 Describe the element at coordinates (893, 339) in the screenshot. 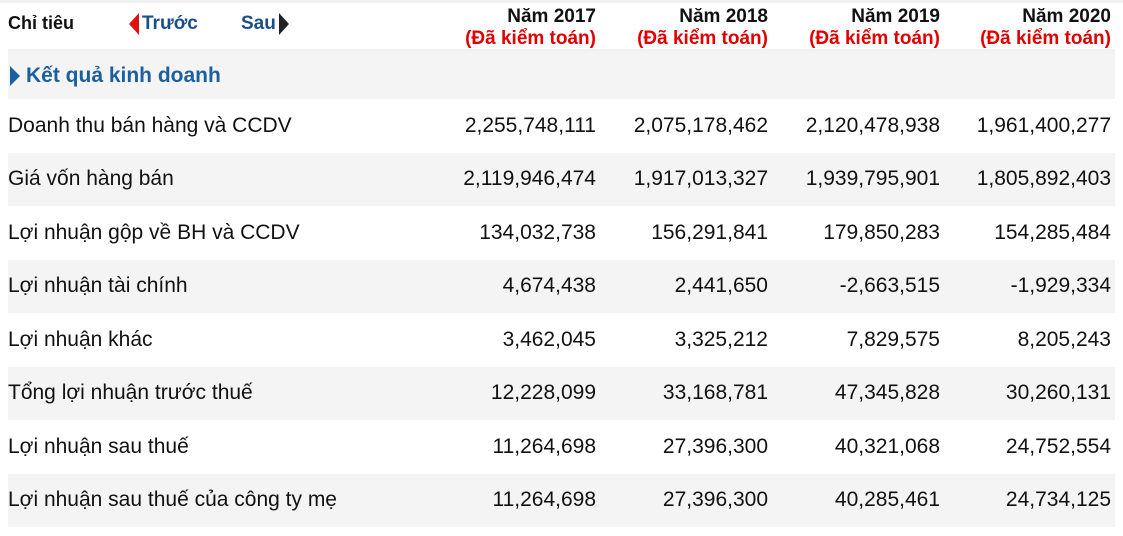

I see `cell-value: 7,829,575` at that location.